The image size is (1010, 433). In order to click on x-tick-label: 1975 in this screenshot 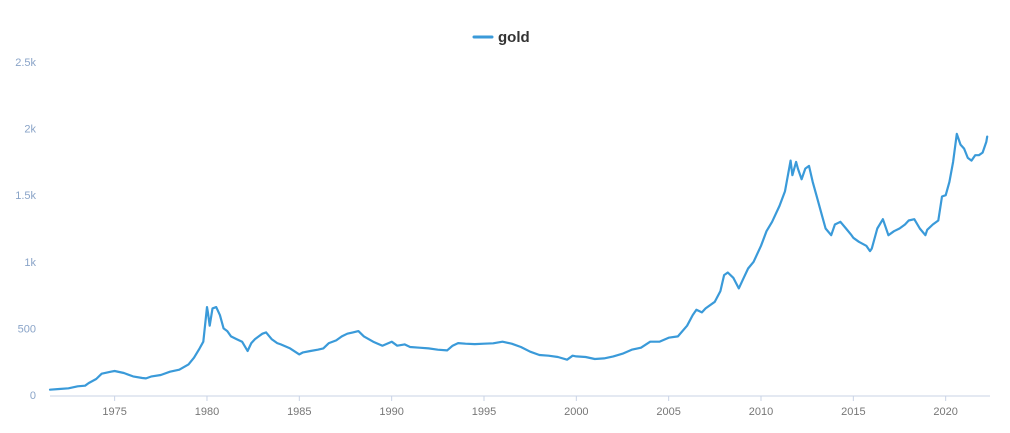, I will do `click(114, 412)`.